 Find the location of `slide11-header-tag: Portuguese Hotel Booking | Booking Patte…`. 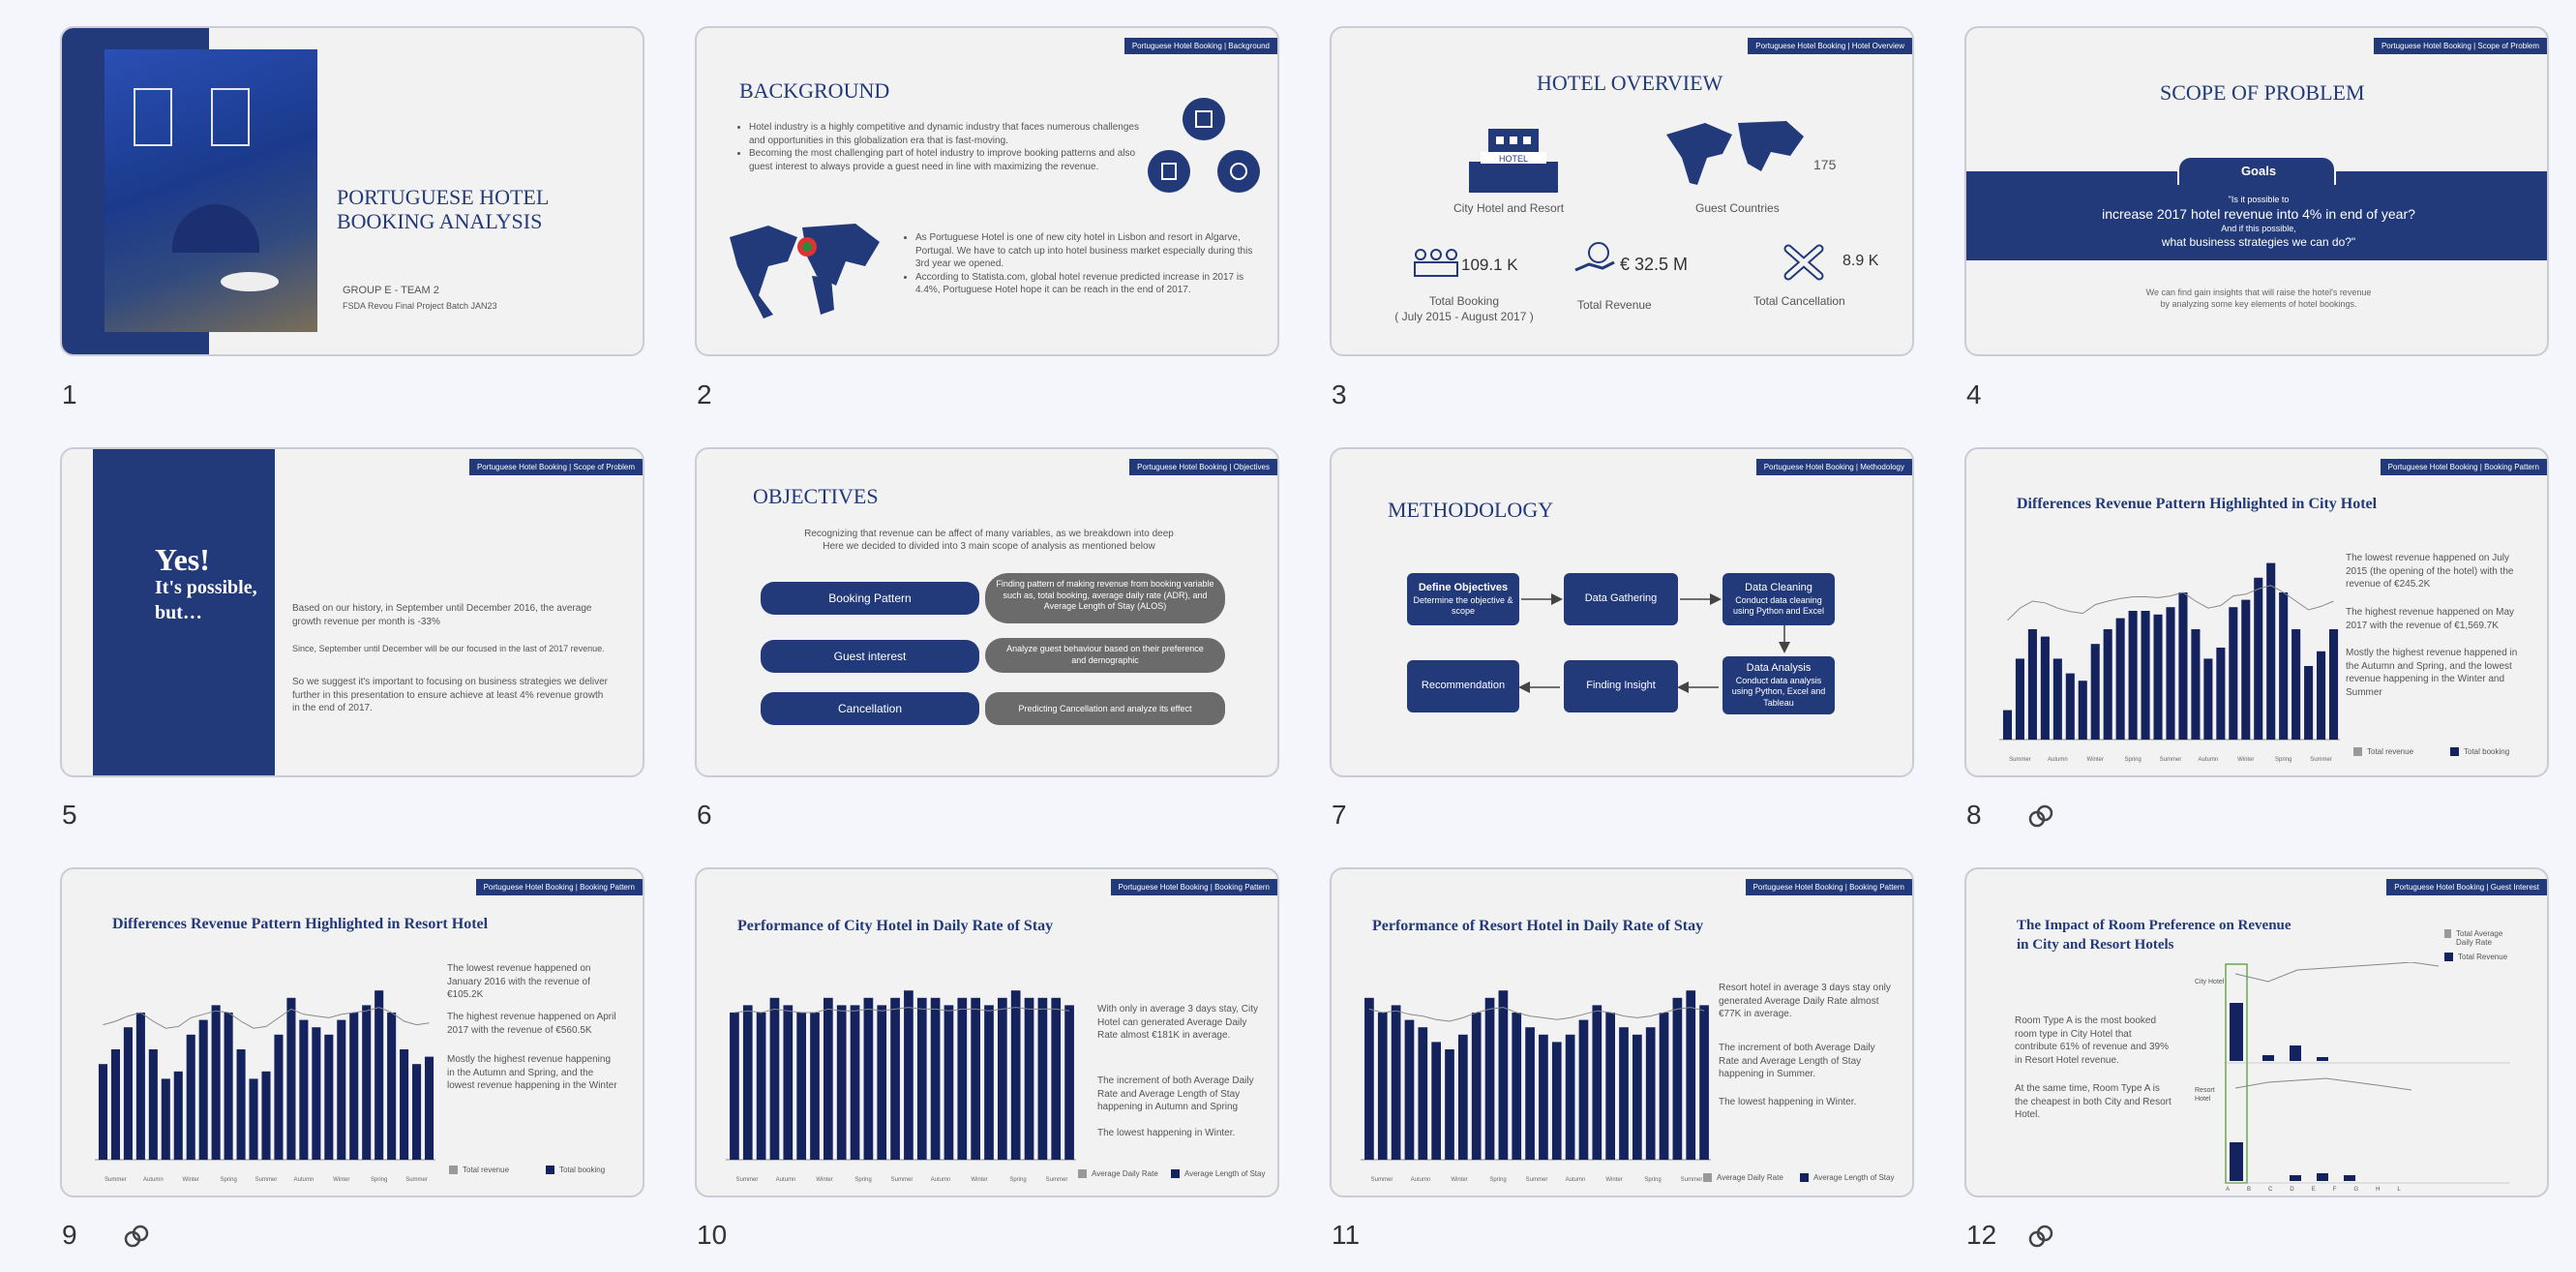

slide11-header-tag: Portuguese Hotel Booking | Booking Patte… is located at coordinates (1828, 887).